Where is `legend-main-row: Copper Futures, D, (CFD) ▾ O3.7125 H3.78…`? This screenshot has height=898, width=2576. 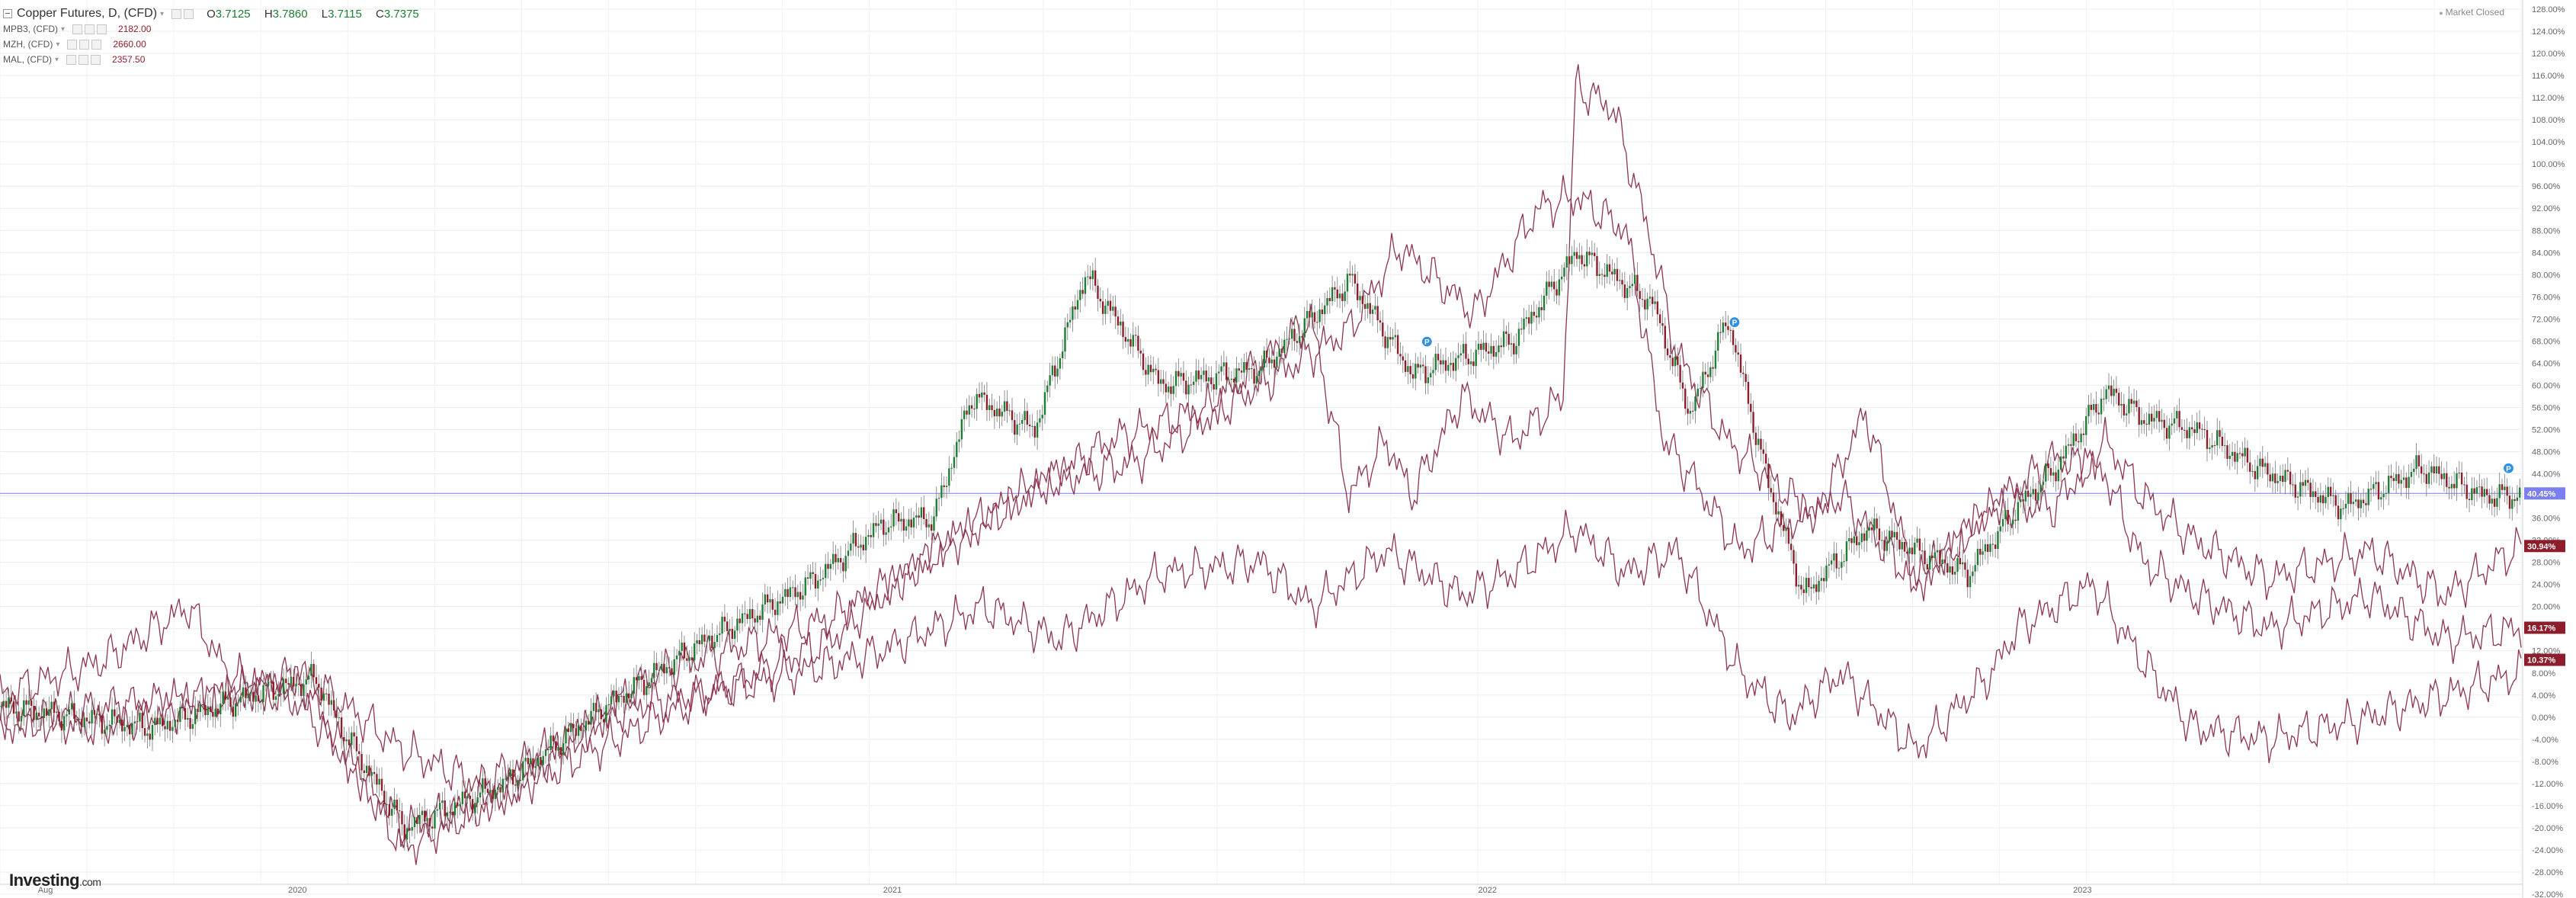 legend-main-row: Copper Futures, D, (CFD) ▾ O3.7125 H3.78… is located at coordinates (216, 13).